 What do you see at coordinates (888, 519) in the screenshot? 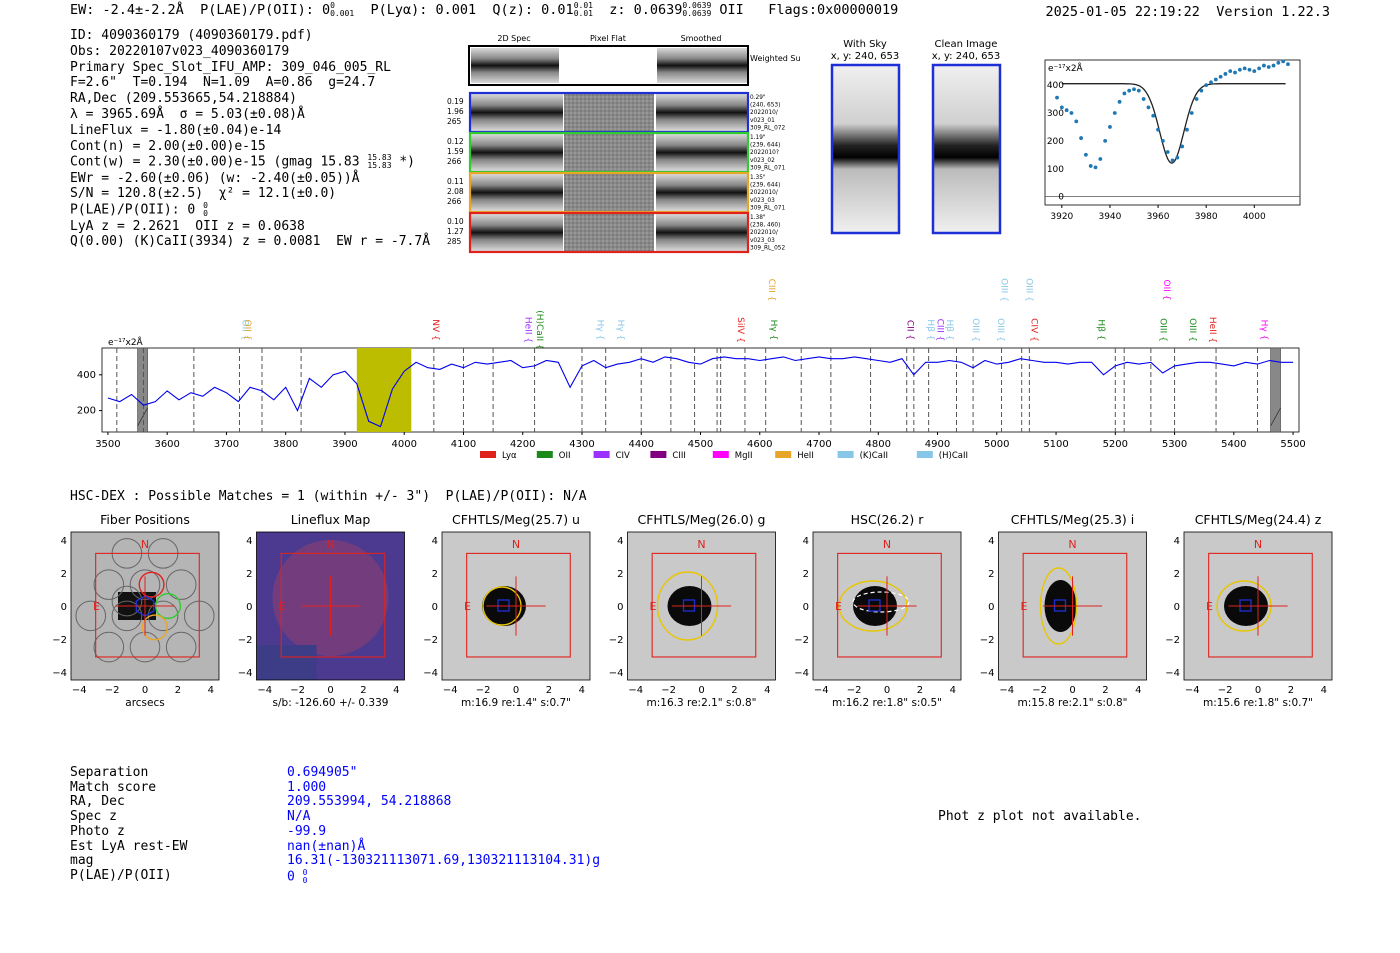
I see `panel-title: HSC(26.2) r` at bounding box center [888, 519].